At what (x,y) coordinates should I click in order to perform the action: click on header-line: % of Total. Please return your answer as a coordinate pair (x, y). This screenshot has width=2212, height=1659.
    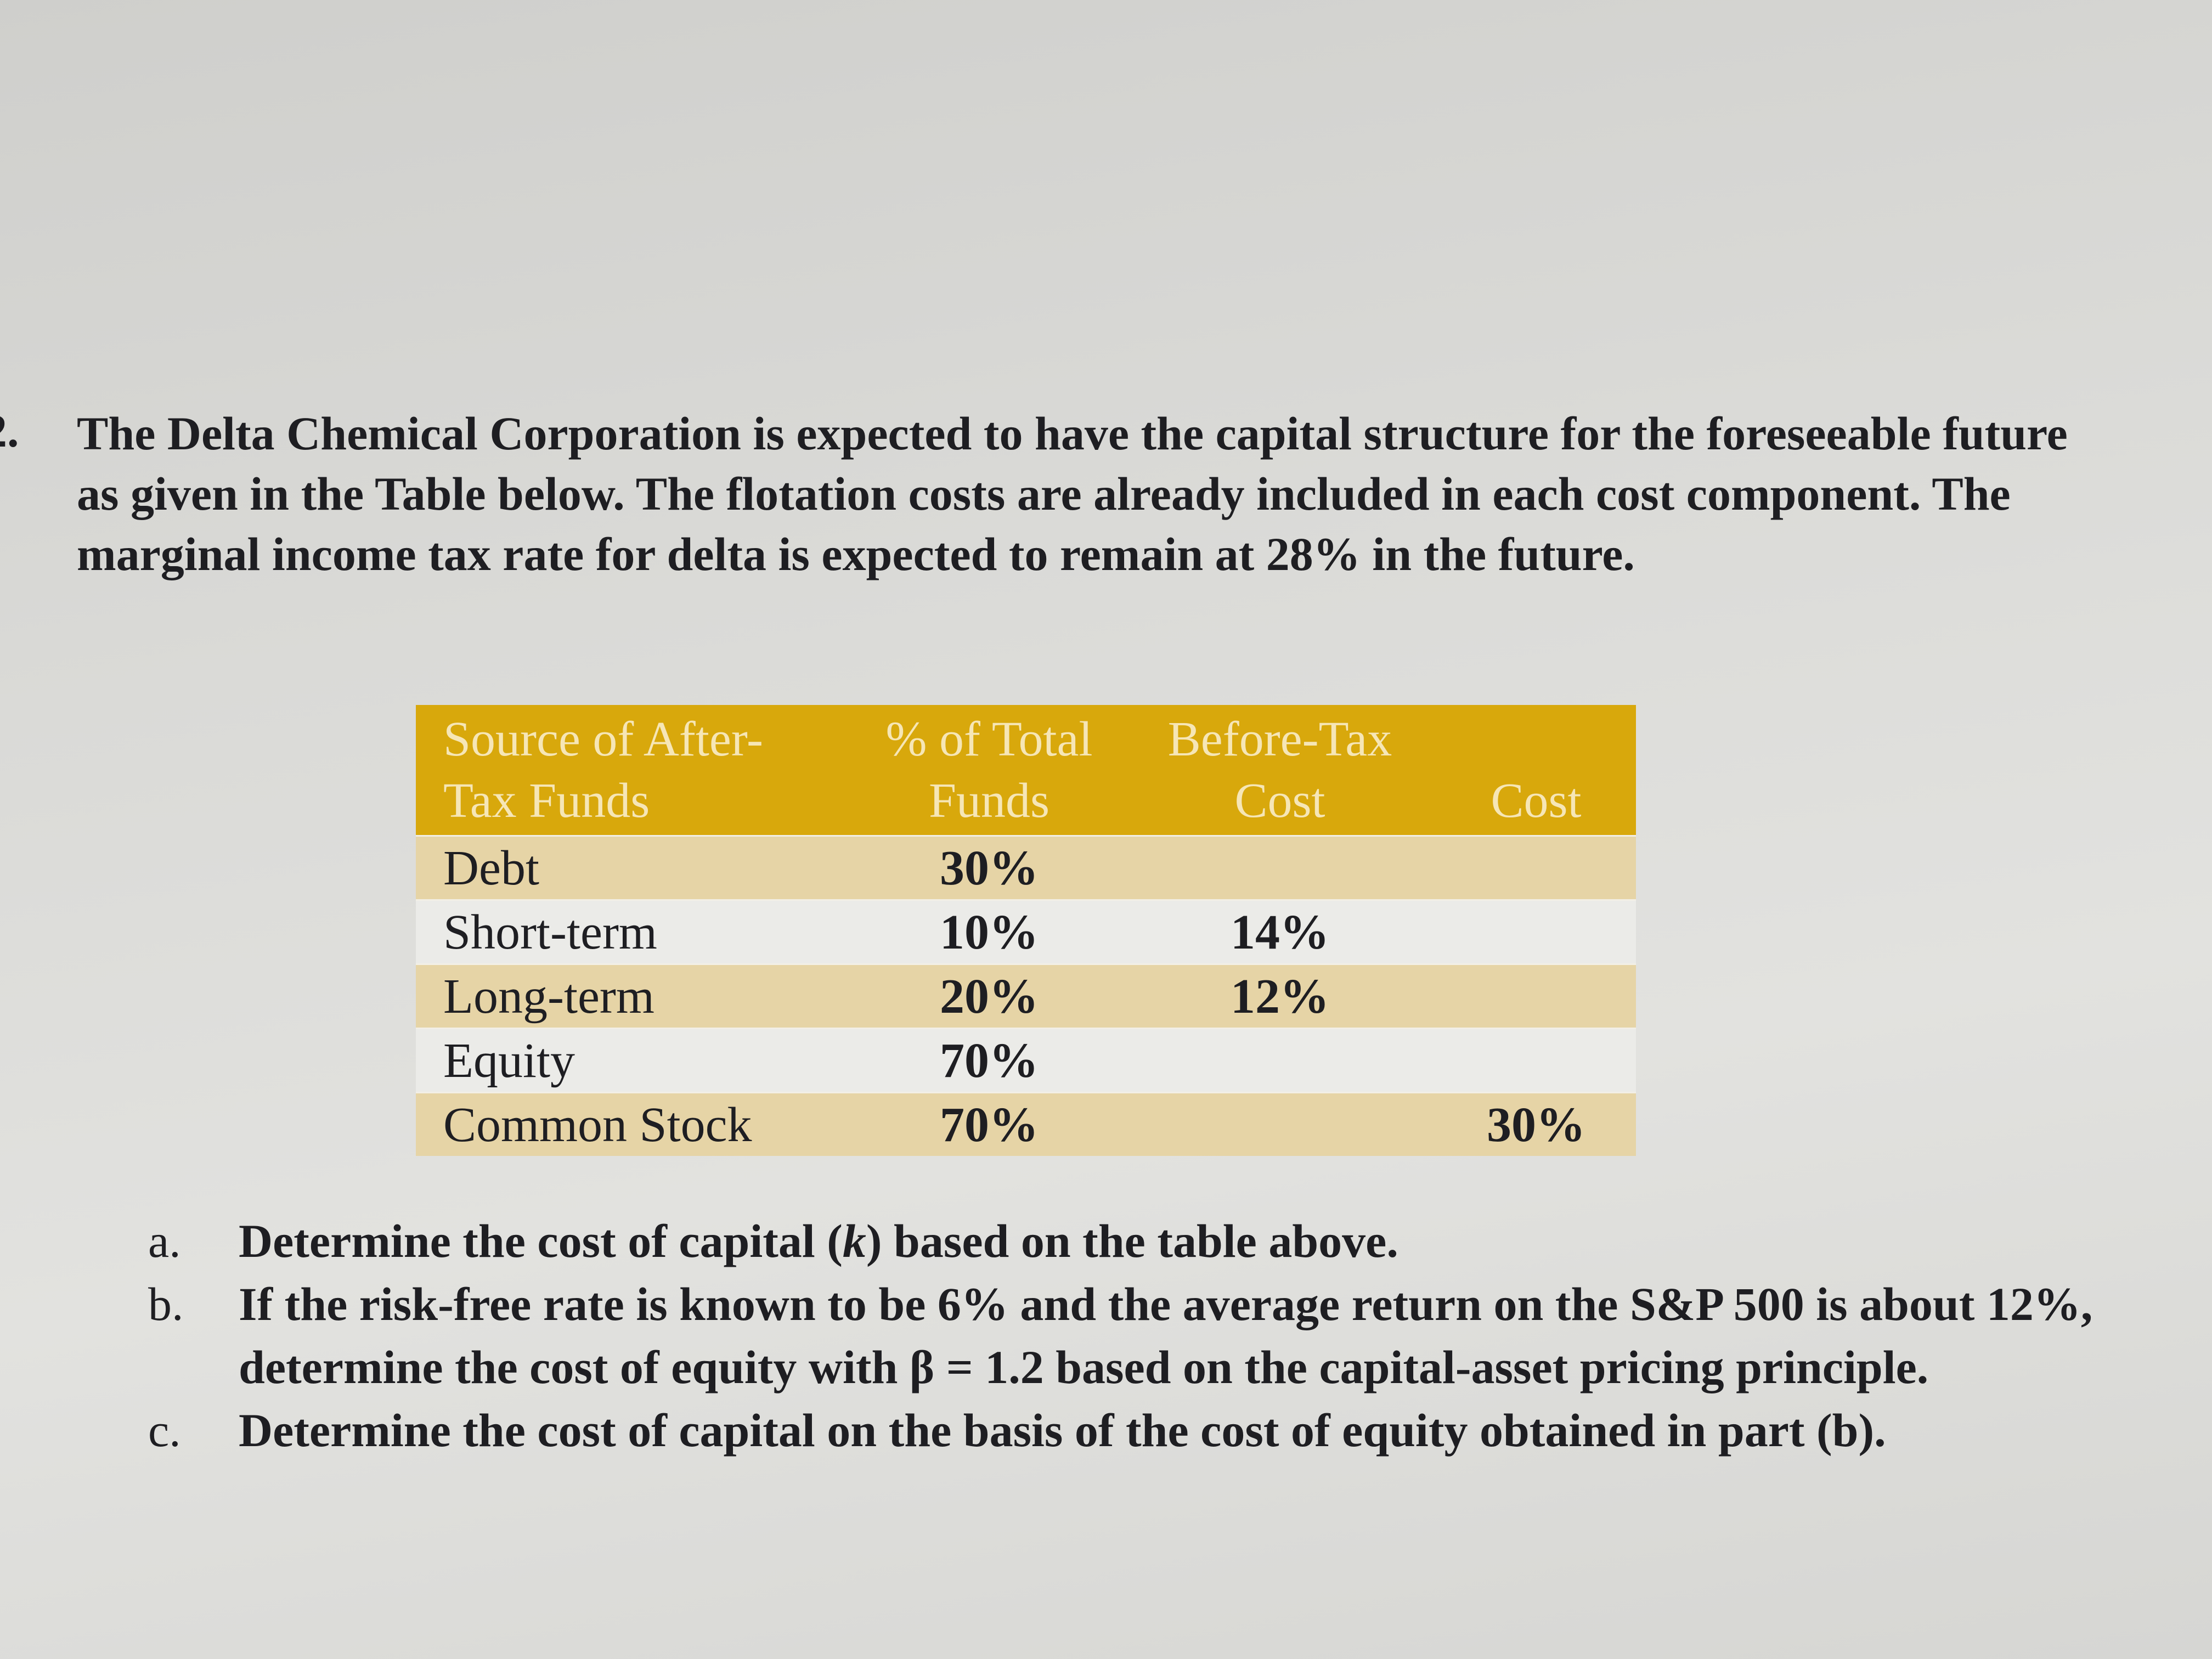
    Looking at the image, I should click on (989, 739).